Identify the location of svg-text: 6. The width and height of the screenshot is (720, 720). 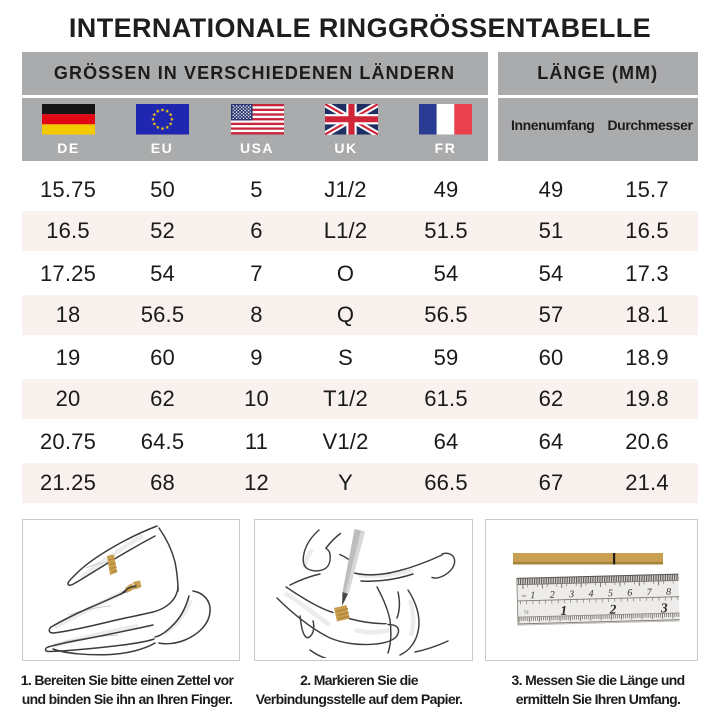
(629, 593).